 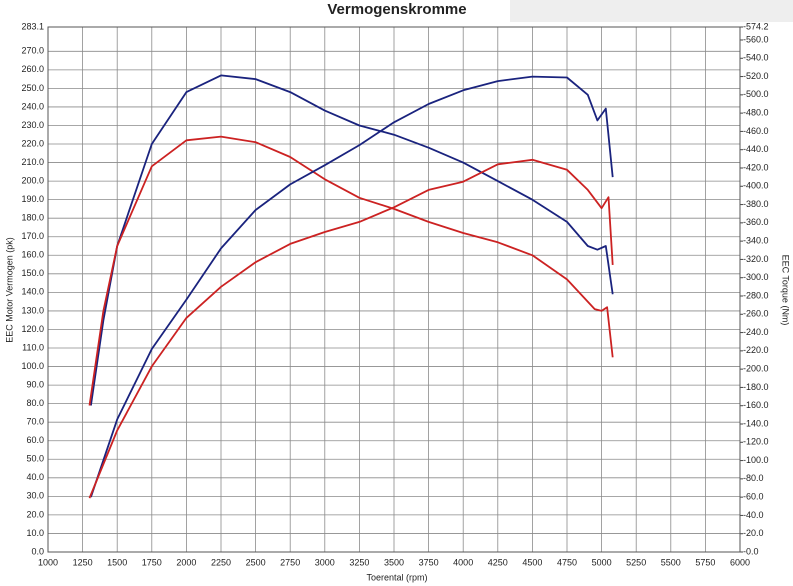 I want to click on y-tick-label: 220.0, so click(x=32, y=143).